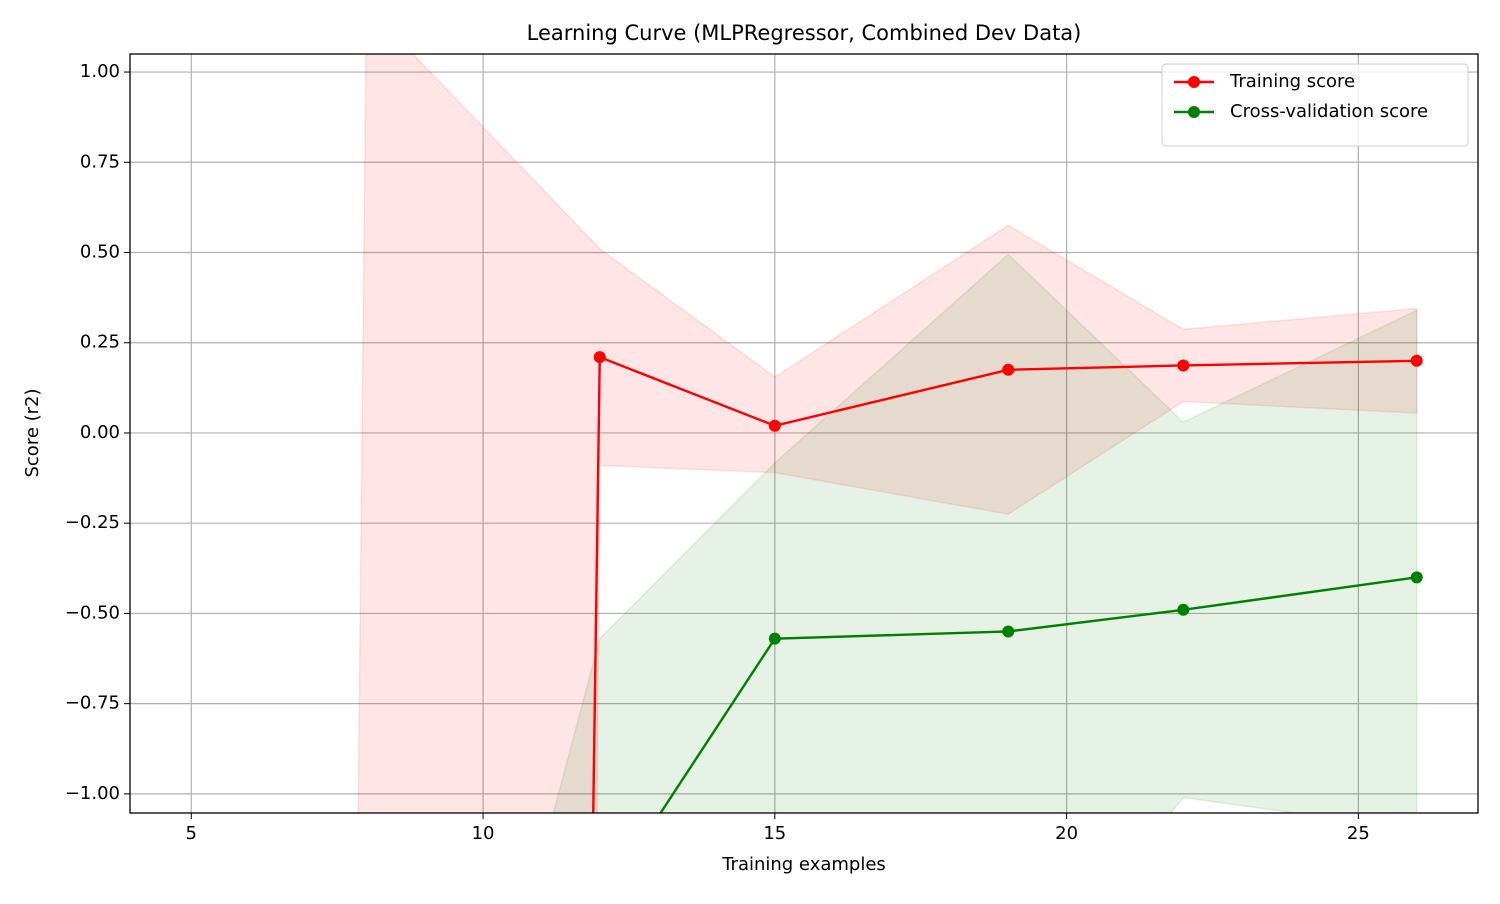  What do you see at coordinates (92, 793) in the screenshot?
I see `y-tick-label: −1.00` at bounding box center [92, 793].